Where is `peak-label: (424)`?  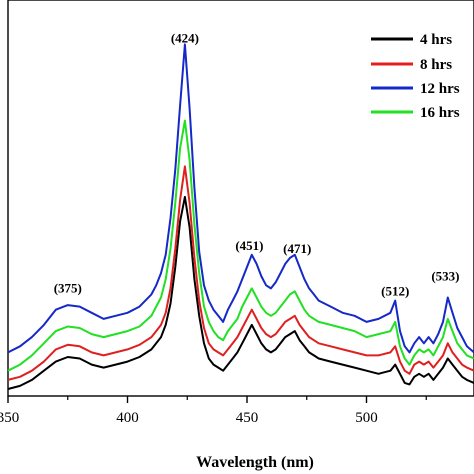 peak-label: (424) is located at coordinates (185, 38).